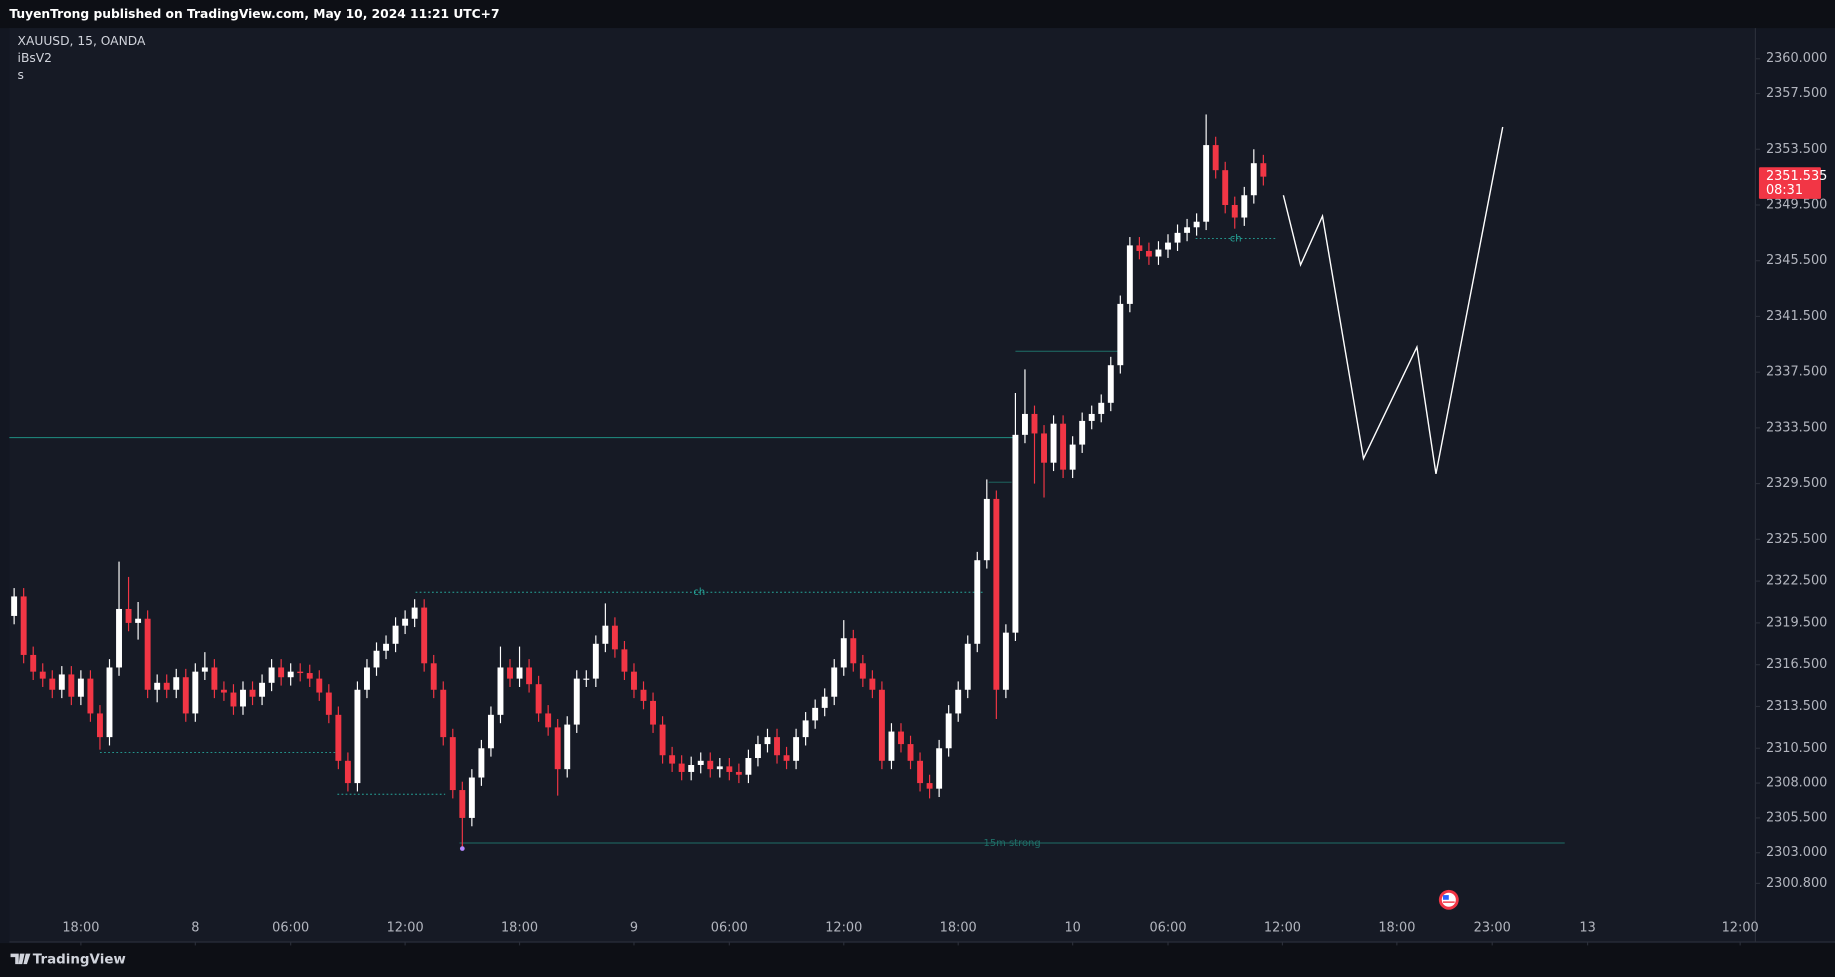  What do you see at coordinates (1796, 483) in the screenshot?
I see `y-tick-label: 2329.500` at bounding box center [1796, 483].